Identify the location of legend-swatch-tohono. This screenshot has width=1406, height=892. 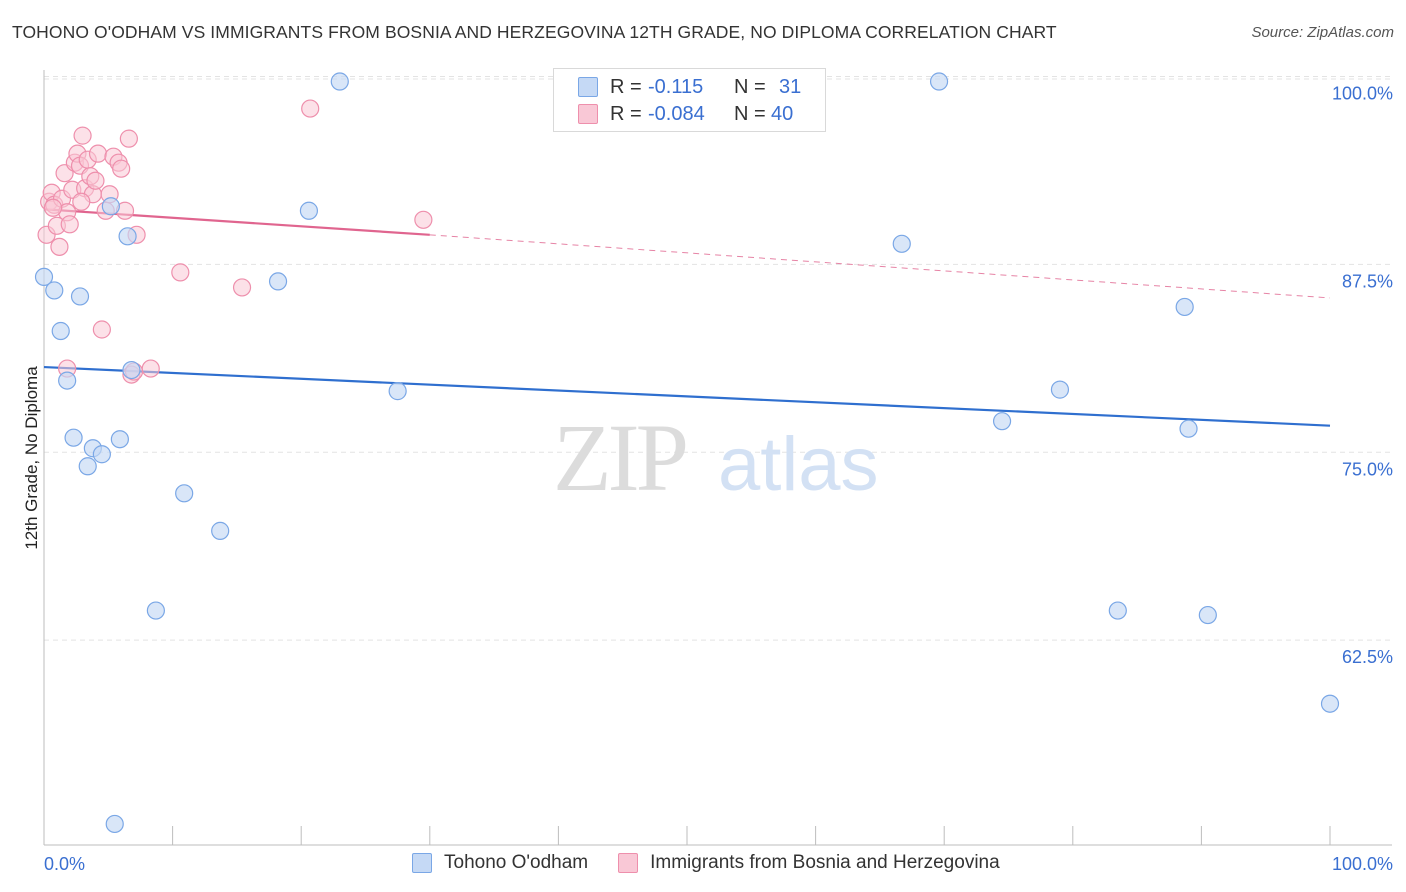
(588, 87).